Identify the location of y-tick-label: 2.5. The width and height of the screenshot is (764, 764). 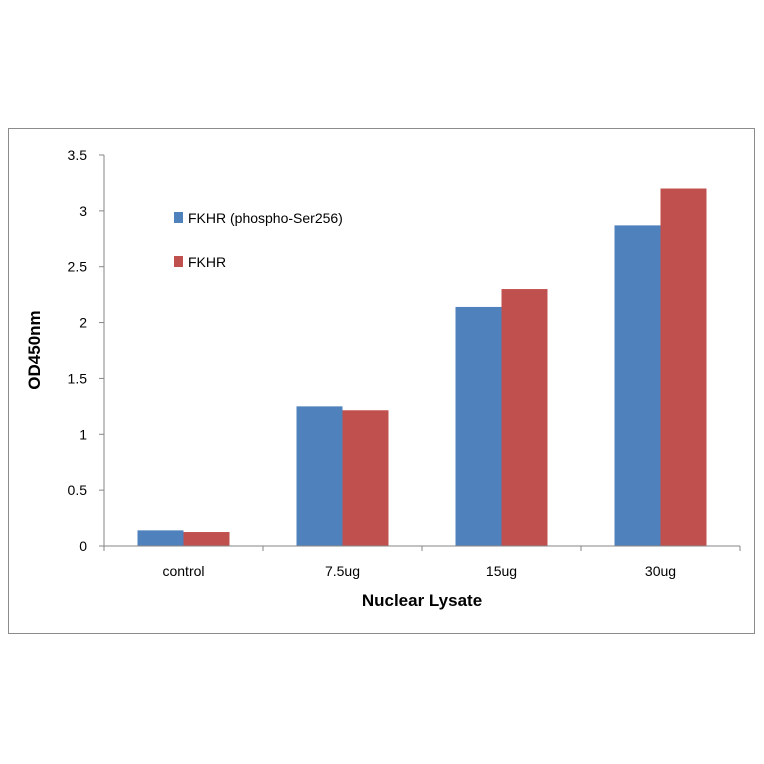
(78, 267).